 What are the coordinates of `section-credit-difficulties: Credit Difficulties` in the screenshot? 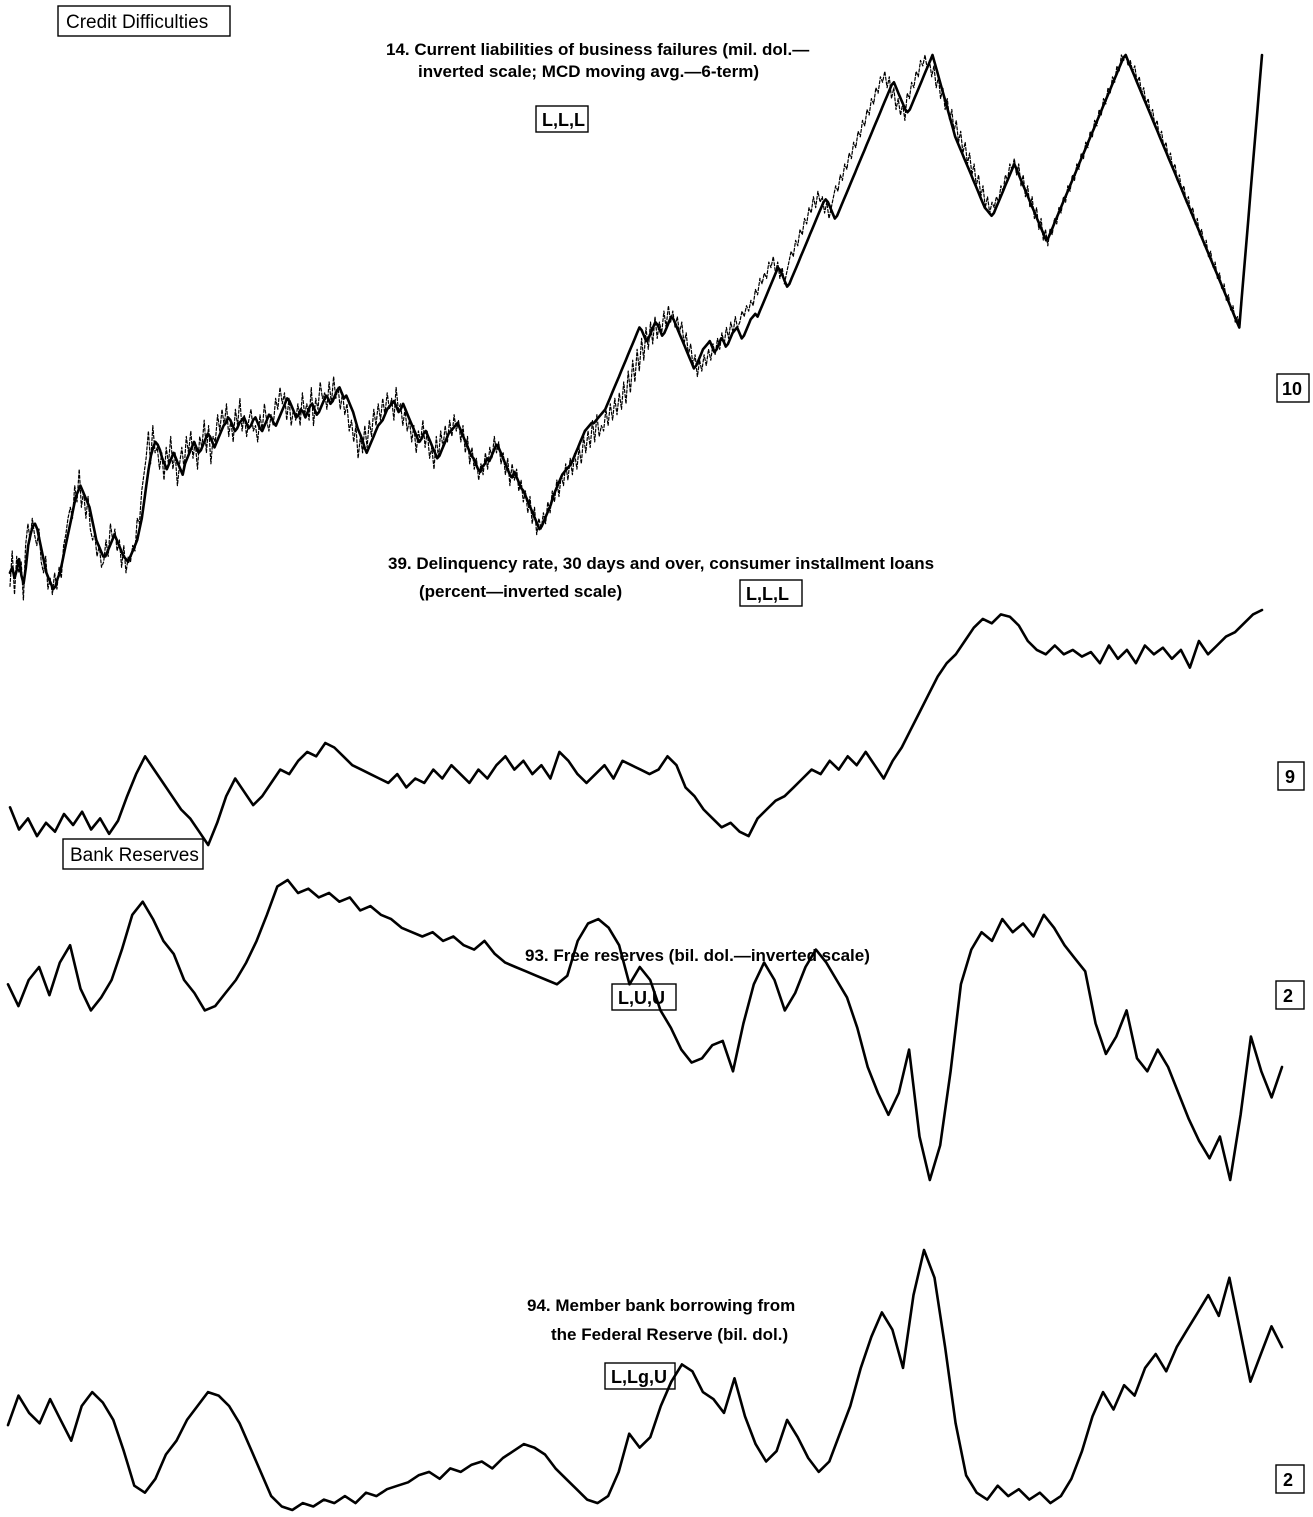 It's located at (144, 21).